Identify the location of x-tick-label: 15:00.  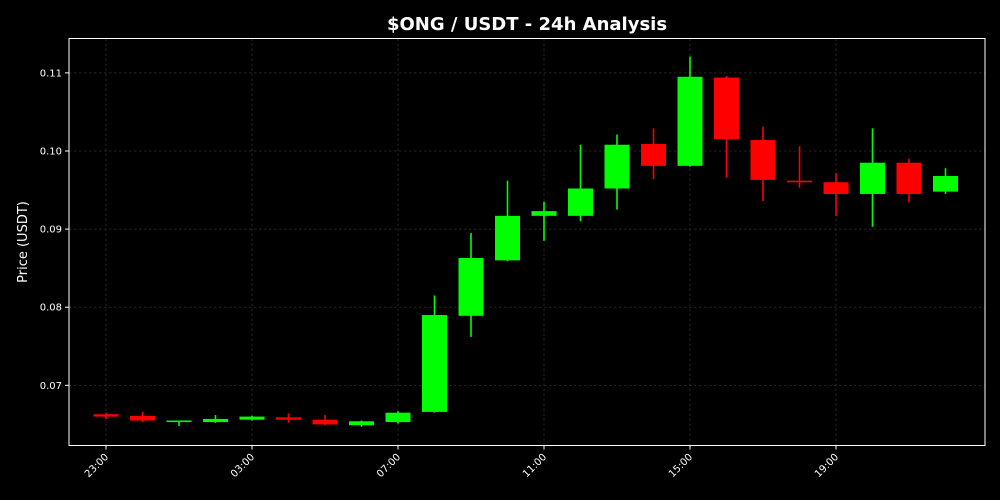
(681, 466).